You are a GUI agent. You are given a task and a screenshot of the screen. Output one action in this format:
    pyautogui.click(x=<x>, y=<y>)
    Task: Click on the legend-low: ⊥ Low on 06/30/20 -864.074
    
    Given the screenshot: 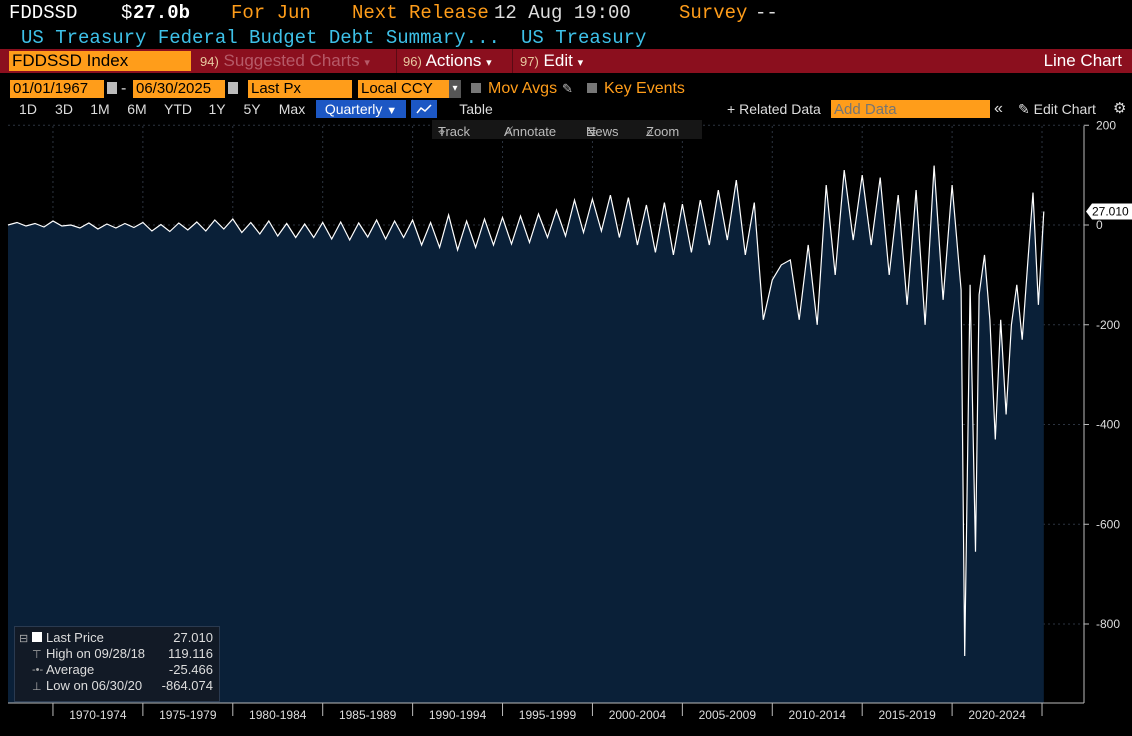 What is the action you would take?
    pyautogui.click(x=117, y=686)
    